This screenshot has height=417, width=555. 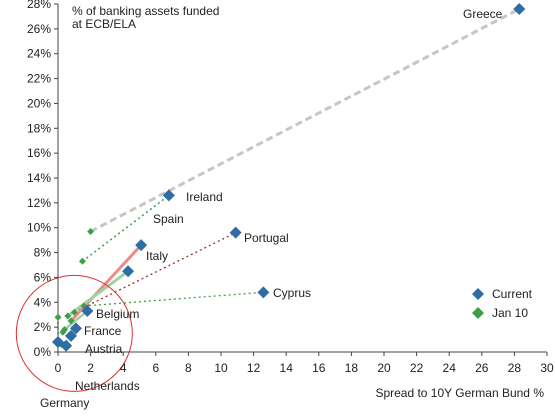 What do you see at coordinates (39, 178) in the screenshot?
I see `y-tick-label: 14%` at bounding box center [39, 178].